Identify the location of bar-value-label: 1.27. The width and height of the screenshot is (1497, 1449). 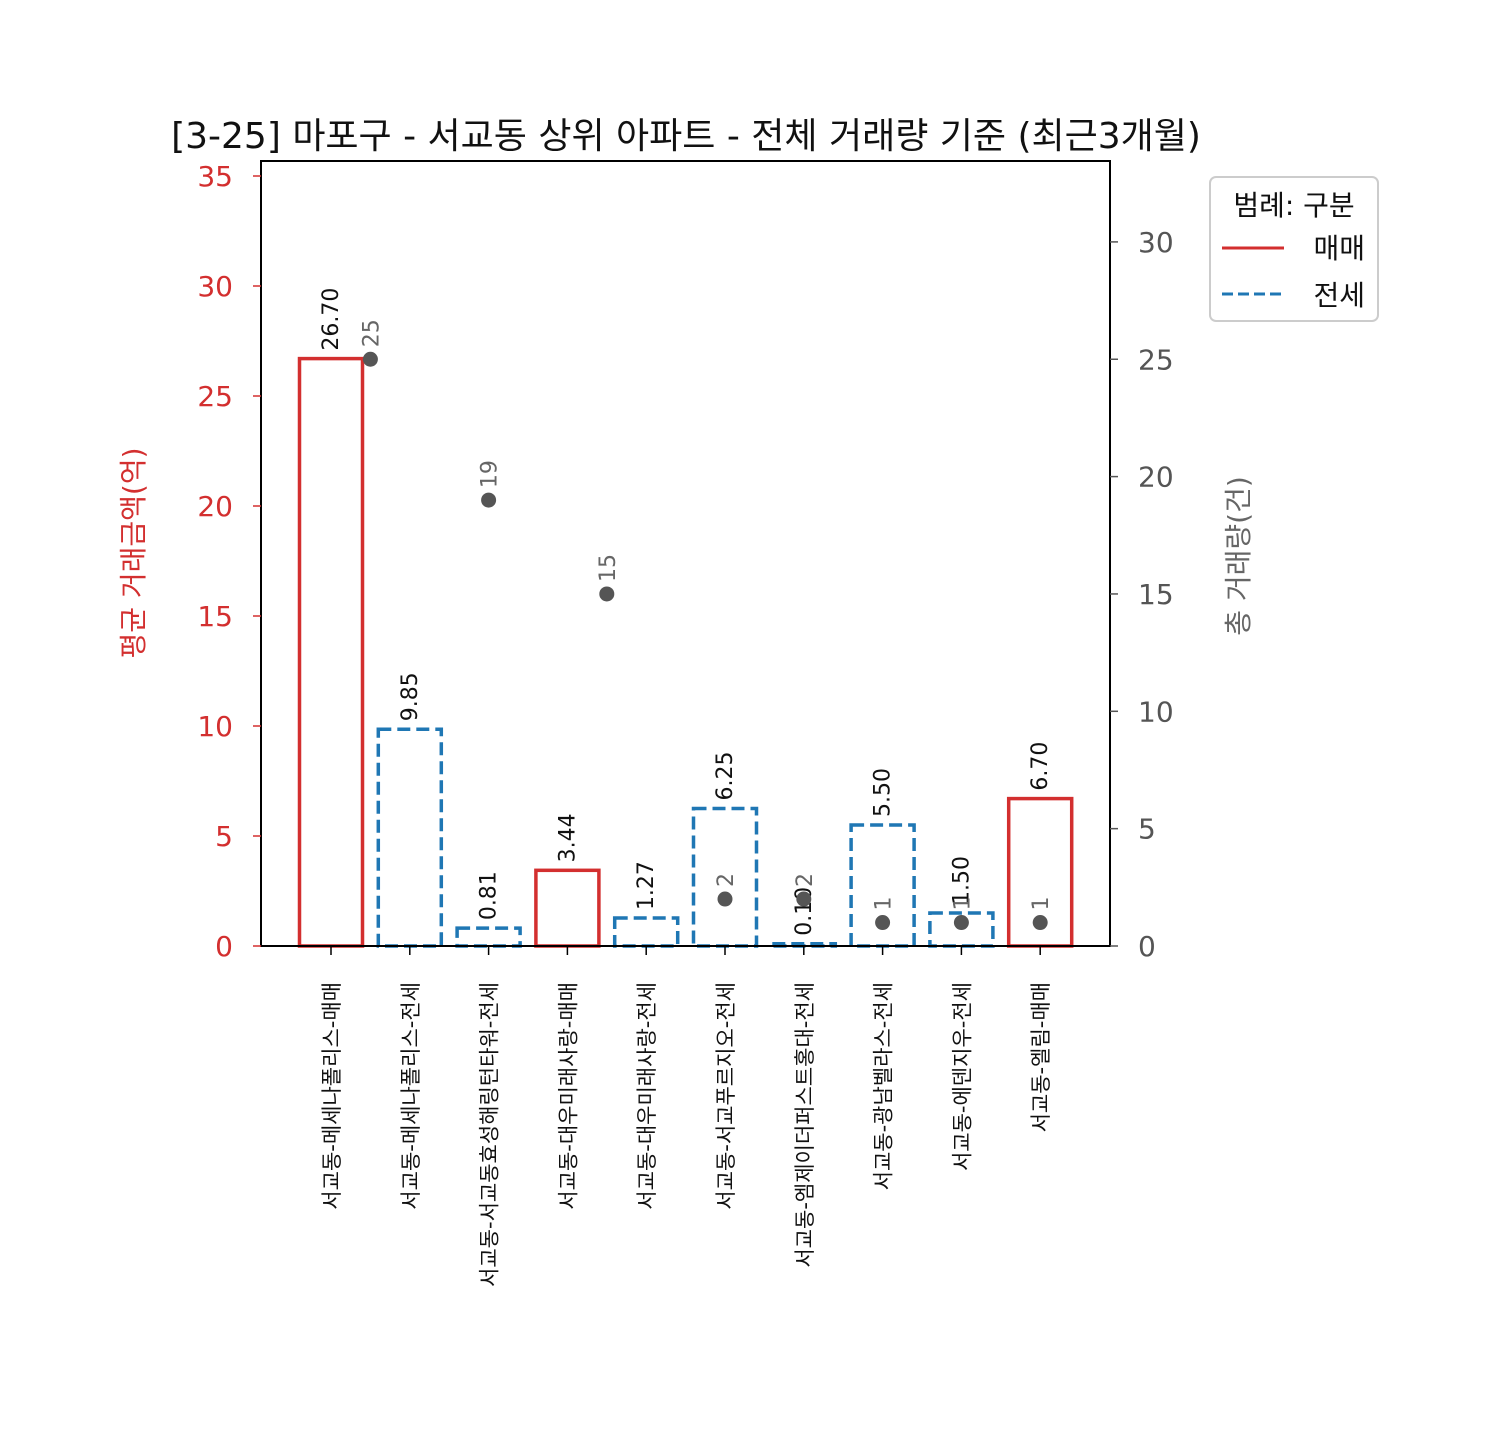
(646, 885).